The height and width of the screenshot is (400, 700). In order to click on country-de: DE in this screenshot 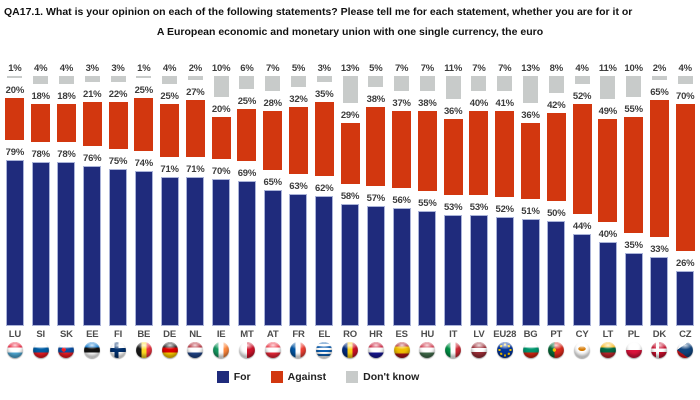, I will do `click(170, 343)`.